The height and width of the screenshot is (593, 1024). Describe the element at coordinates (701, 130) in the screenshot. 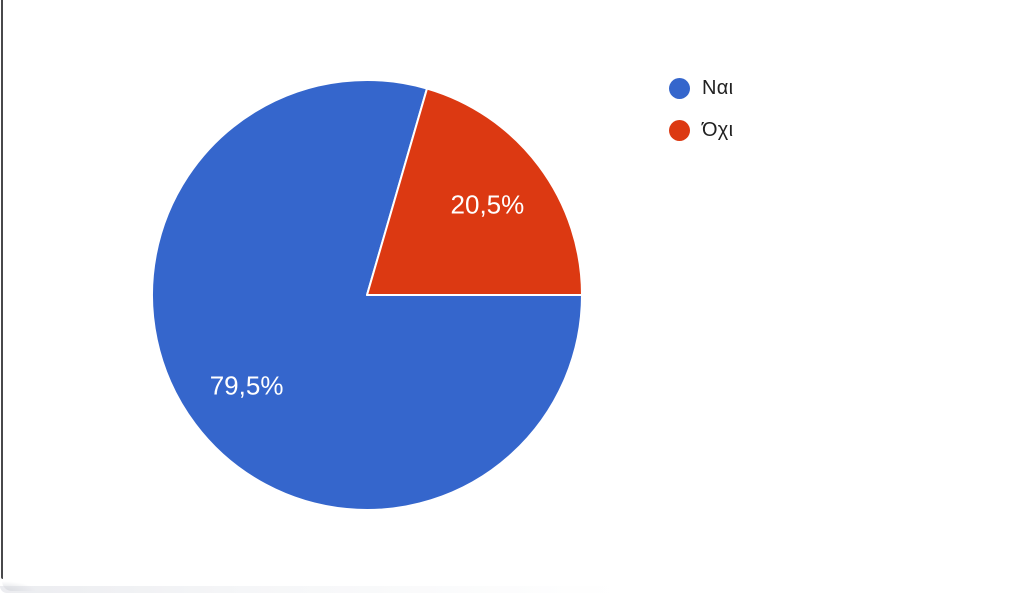

I see `legend-item-ochi: Όχι` at that location.